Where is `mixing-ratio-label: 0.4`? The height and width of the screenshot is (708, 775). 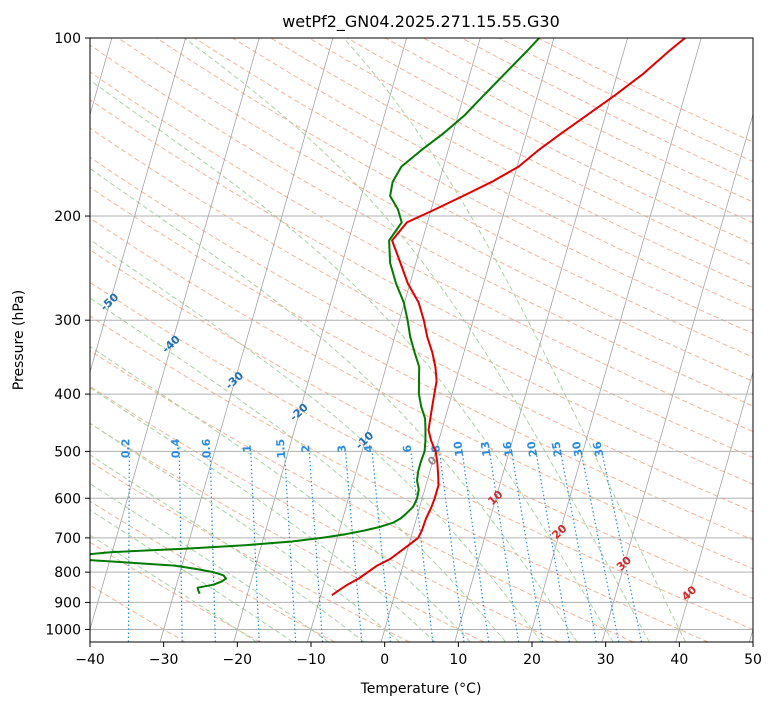
mixing-ratio-label: 0.4 is located at coordinates (175, 448).